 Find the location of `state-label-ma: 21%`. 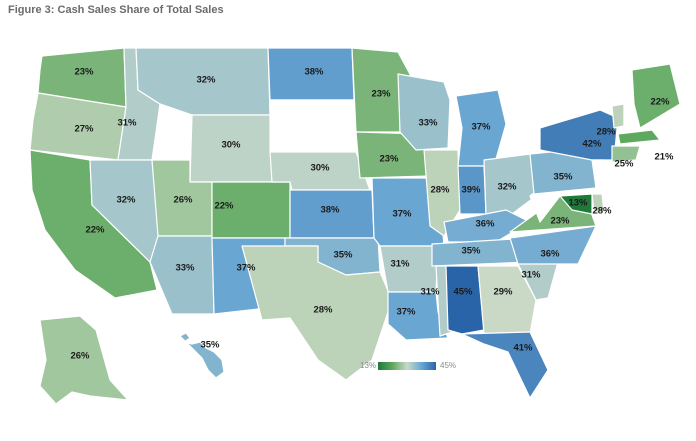

state-label-ma: 21% is located at coordinates (664, 157).